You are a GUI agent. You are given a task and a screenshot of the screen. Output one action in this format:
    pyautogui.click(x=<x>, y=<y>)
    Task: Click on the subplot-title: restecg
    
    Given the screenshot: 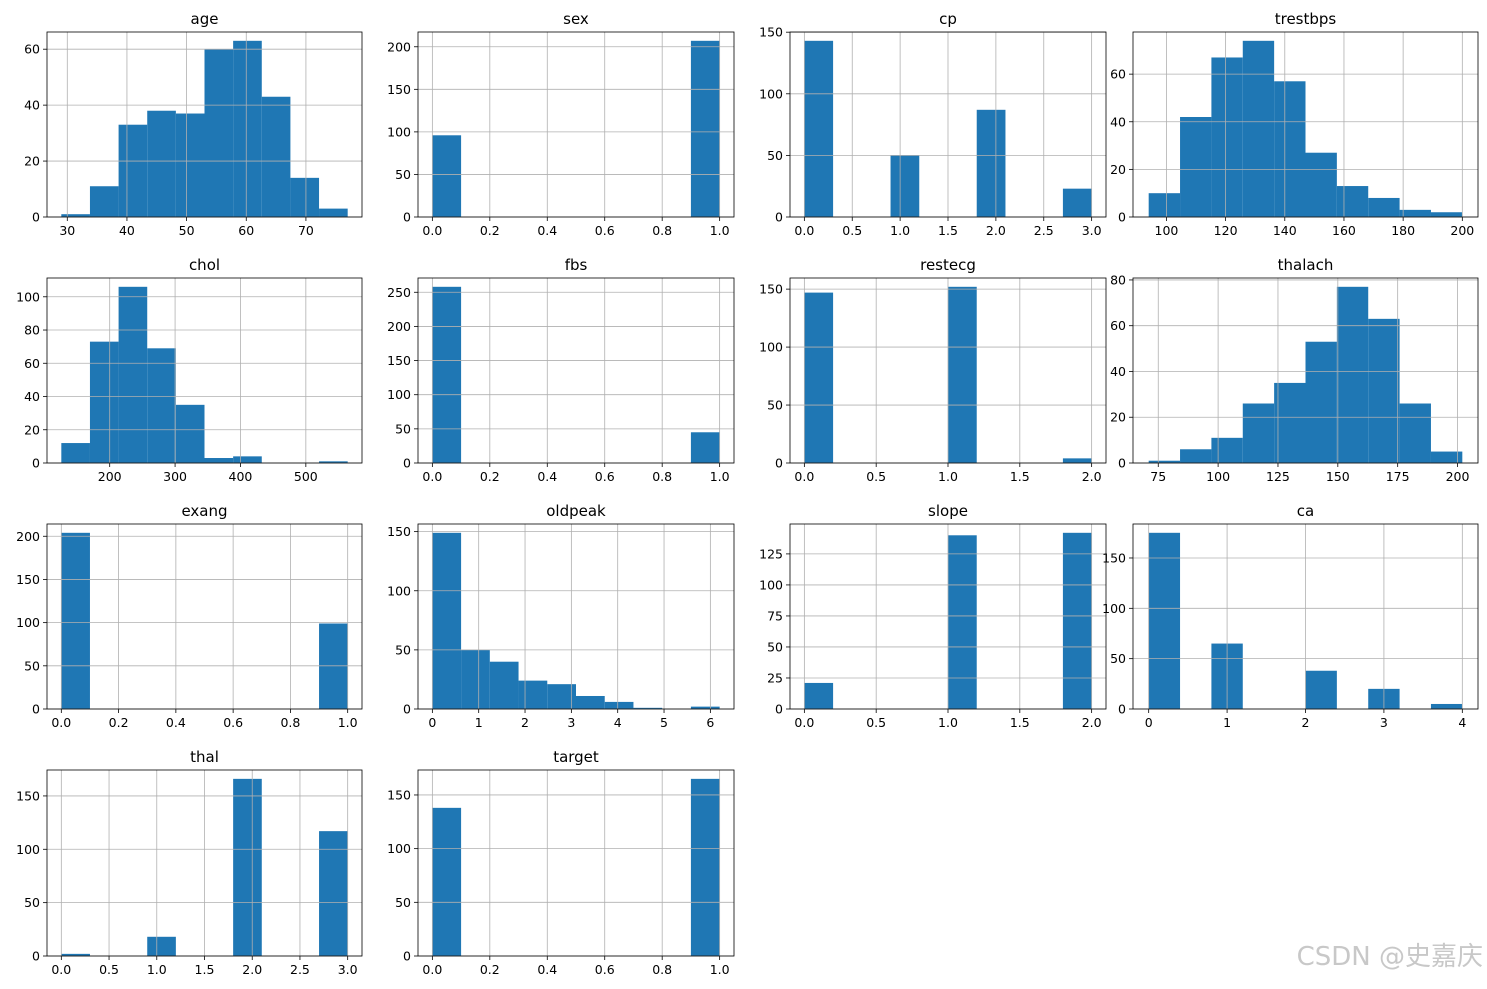 What is the action you would take?
    pyautogui.click(x=948, y=265)
    